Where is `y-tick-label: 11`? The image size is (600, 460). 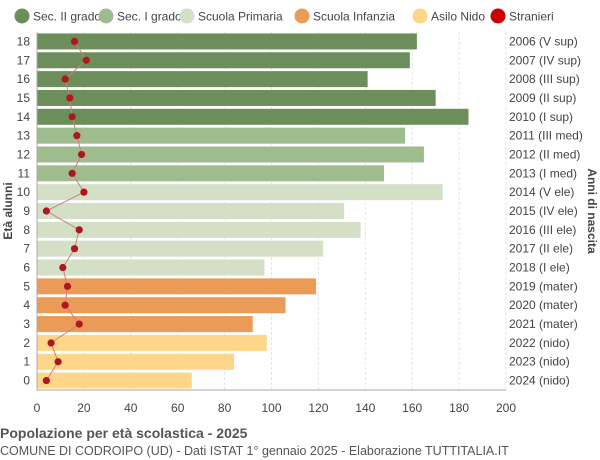 y-tick-label: 11 is located at coordinates (24, 173).